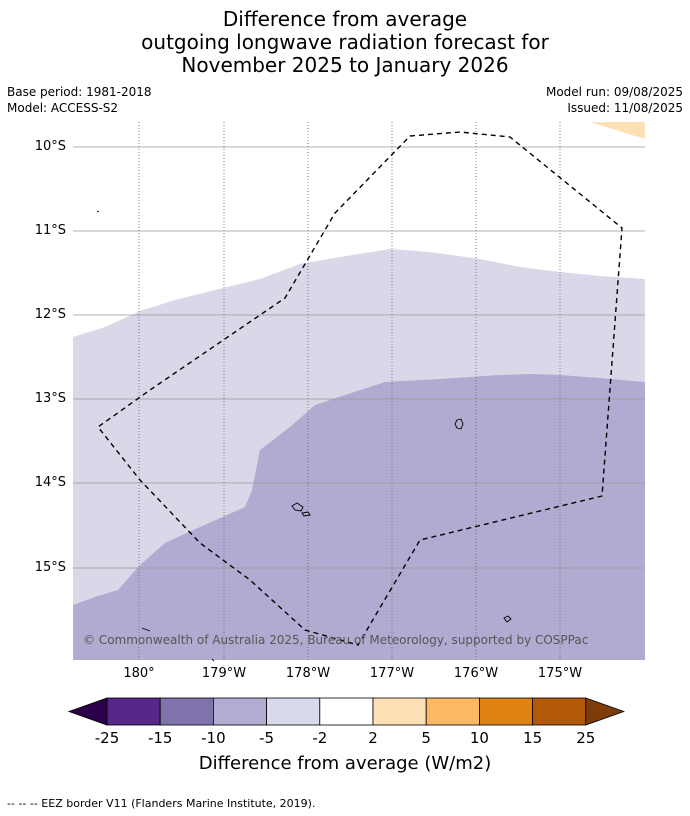 The height and width of the screenshot is (816, 690). I want to click on colorbar-label: Difference from average (W/m2), so click(345, 763).